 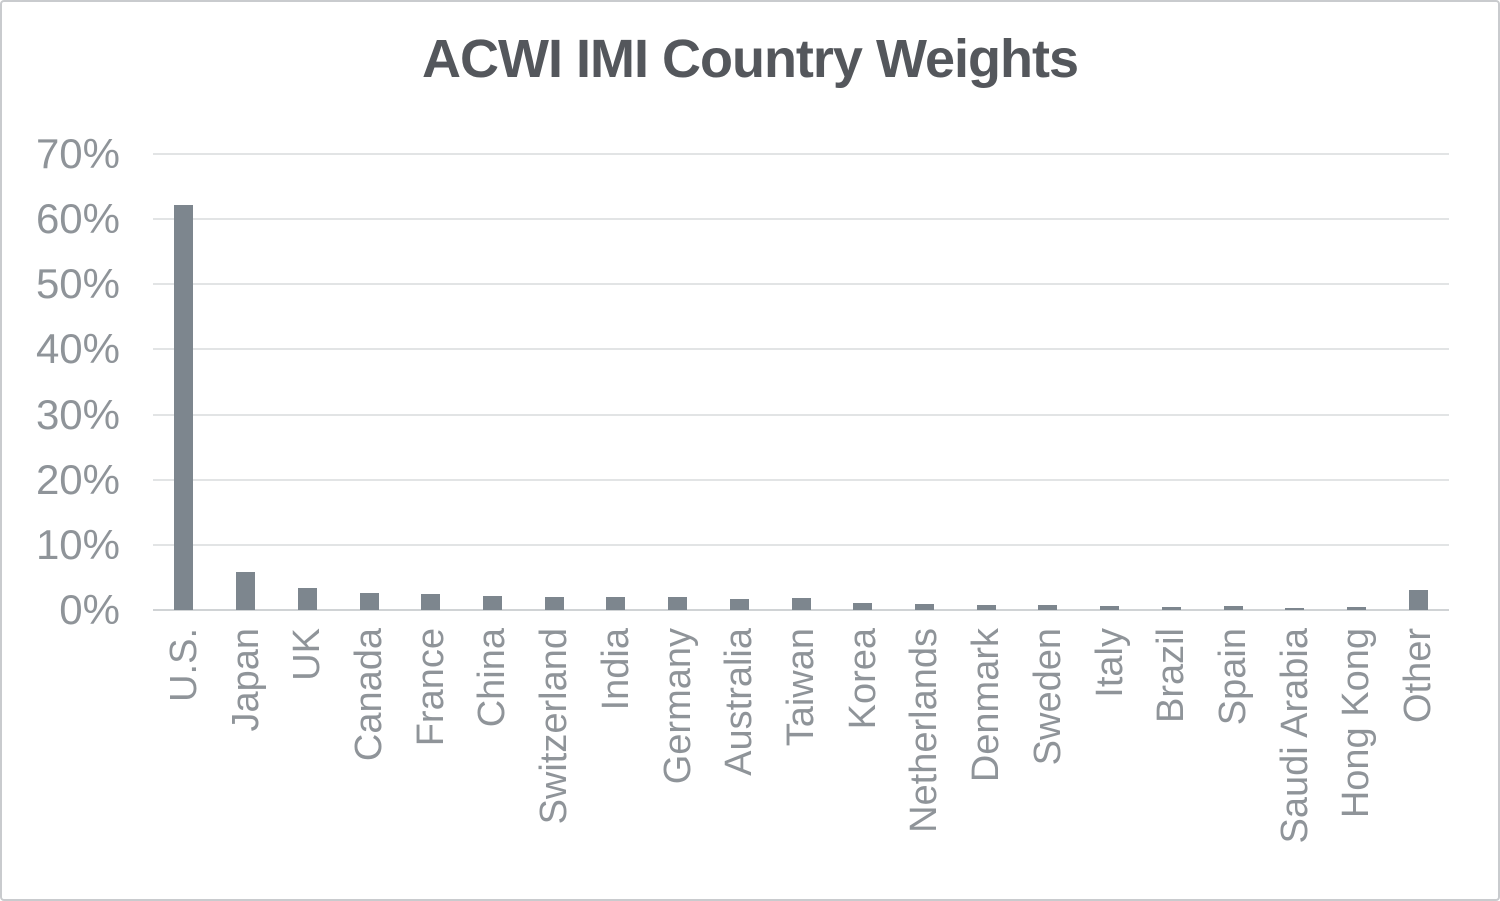 What do you see at coordinates (77, 219) in the screenshot?
I see `y-tick-label-60%: 60%` at bounding box center [77, 219].